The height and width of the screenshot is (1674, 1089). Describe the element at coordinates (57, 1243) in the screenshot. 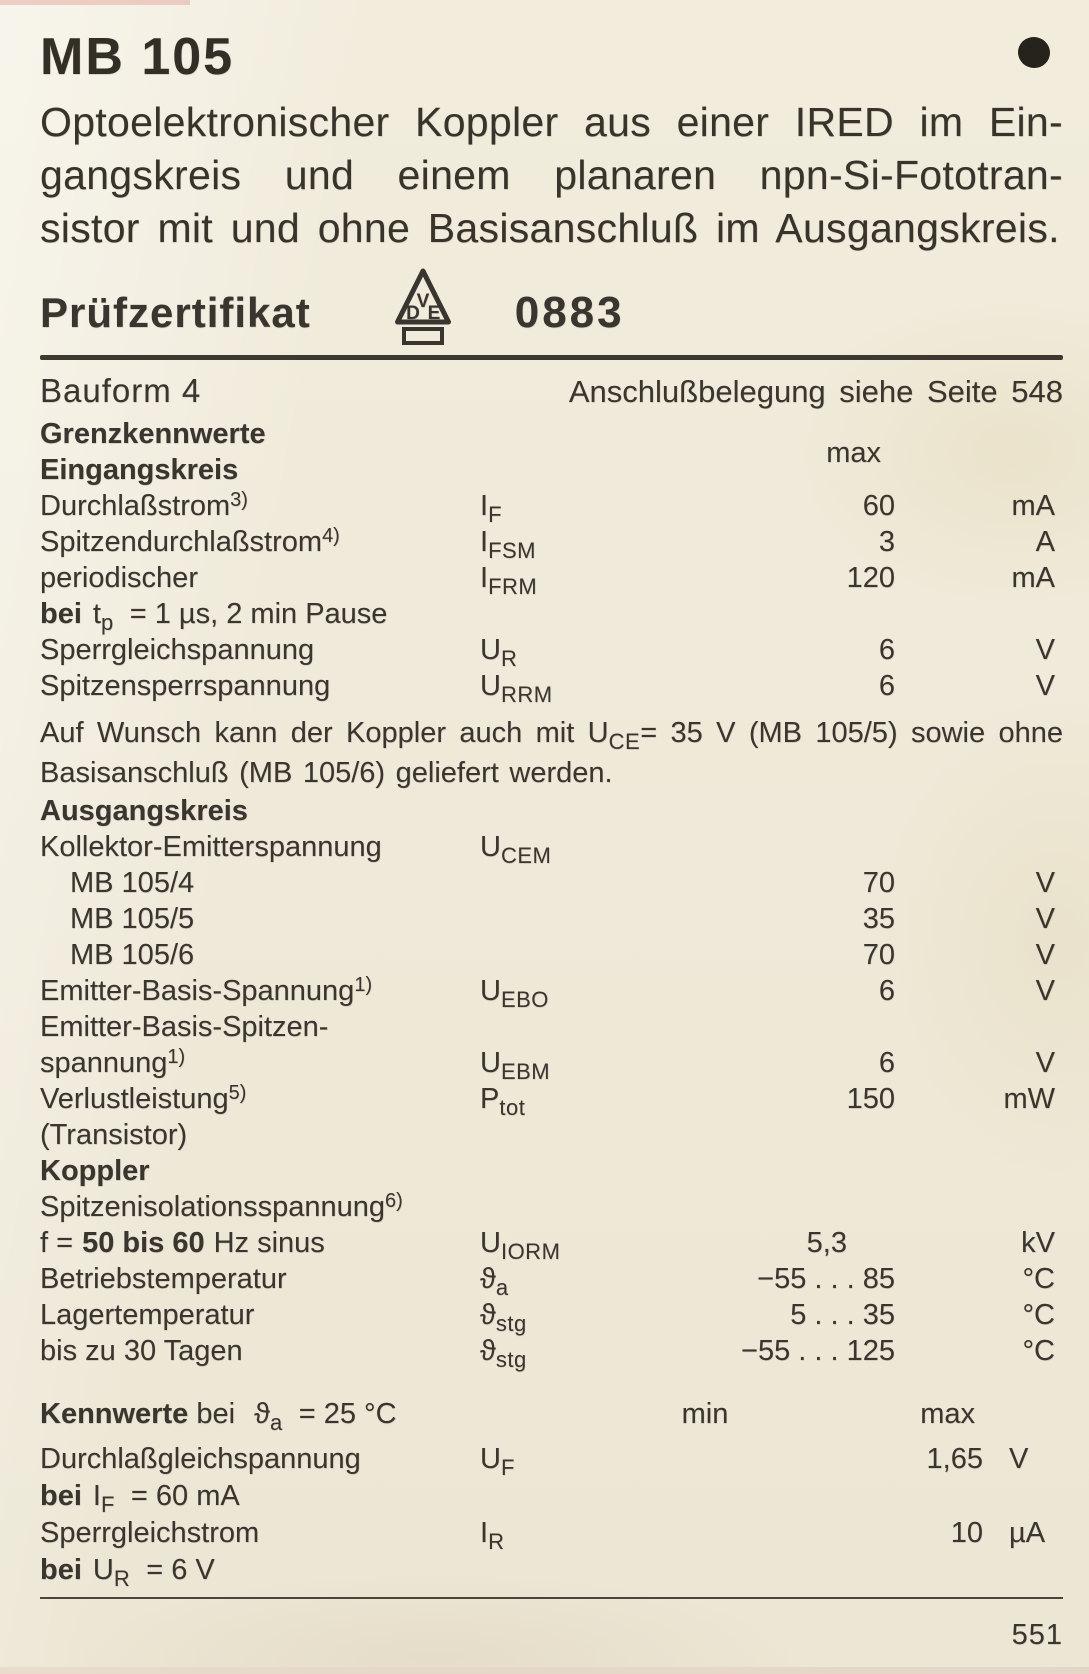

I see `condition-text: f =` at that location.